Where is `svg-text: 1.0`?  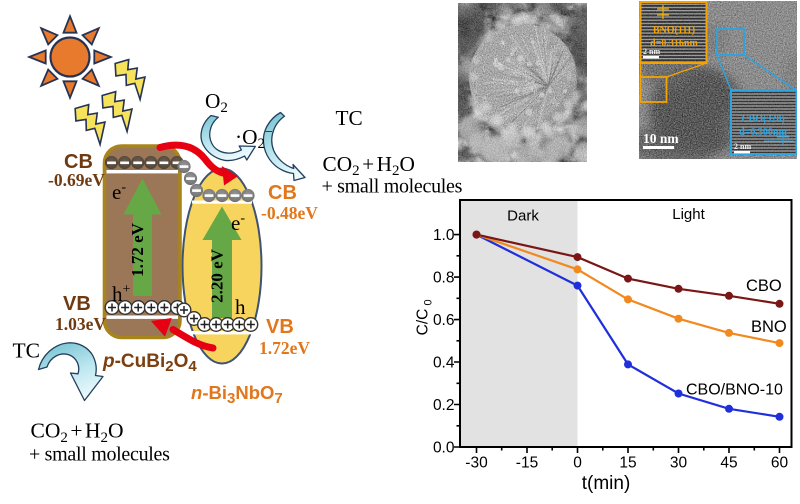
svg-text: 1.0 is located at coordinates (444, 235).